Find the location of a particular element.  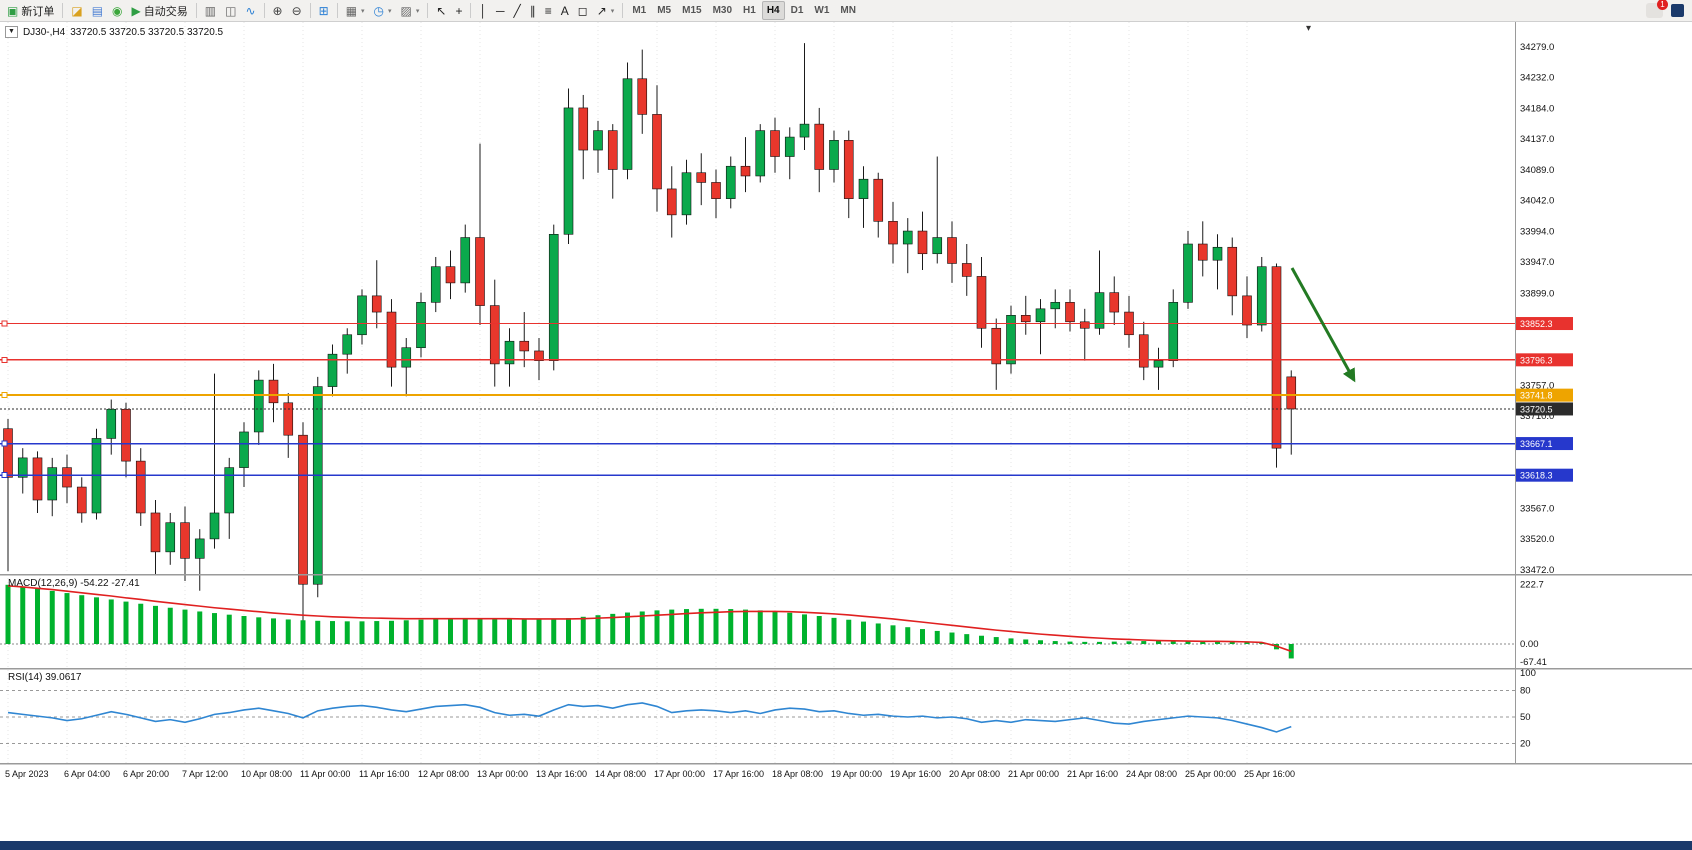

price-badge-33796.3 is located at coordinates (1544, 360).